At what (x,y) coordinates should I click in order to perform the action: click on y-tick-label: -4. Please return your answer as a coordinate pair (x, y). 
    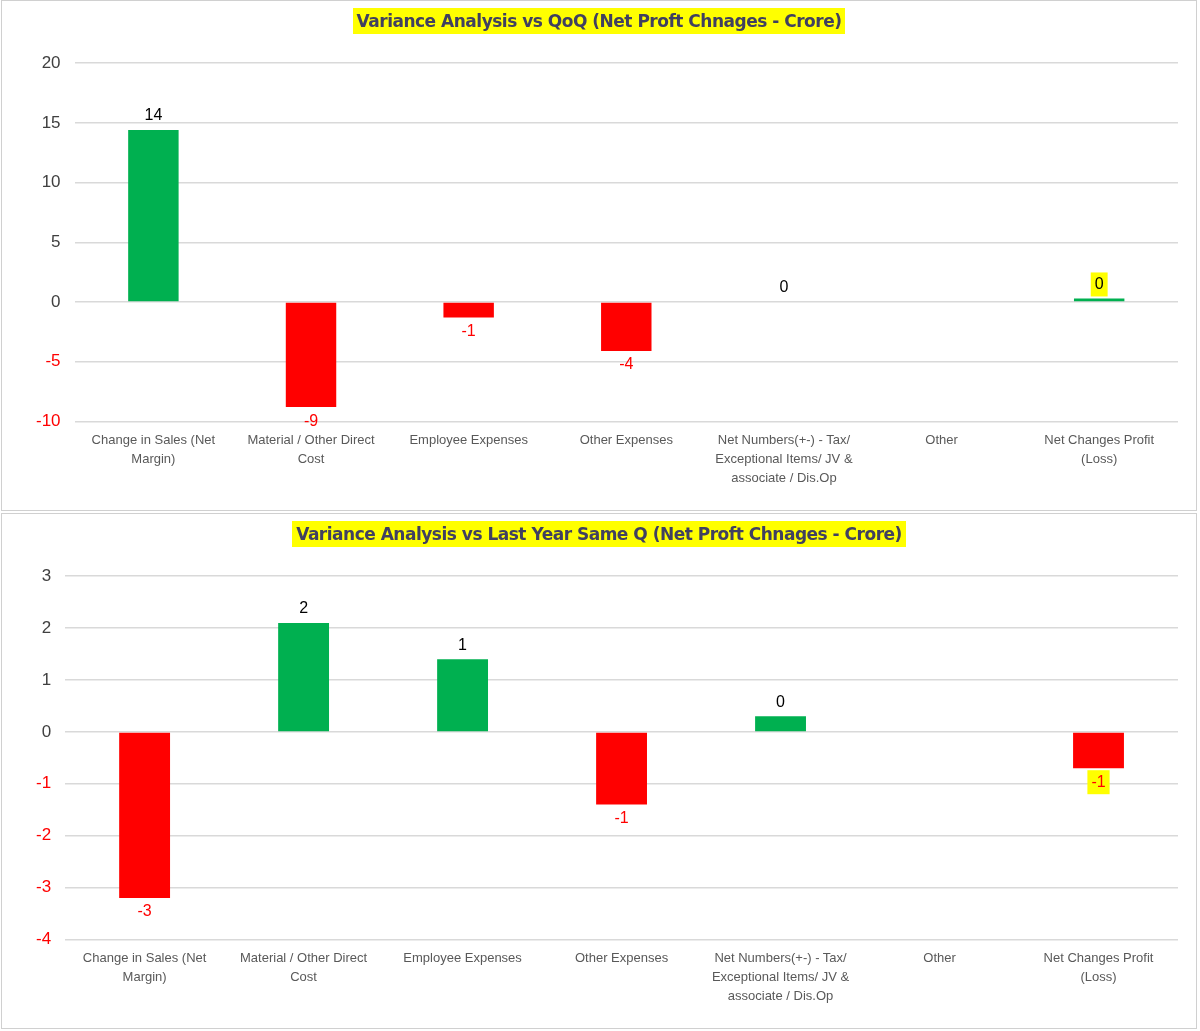
    Looking at the image, I should click on (43, 939).